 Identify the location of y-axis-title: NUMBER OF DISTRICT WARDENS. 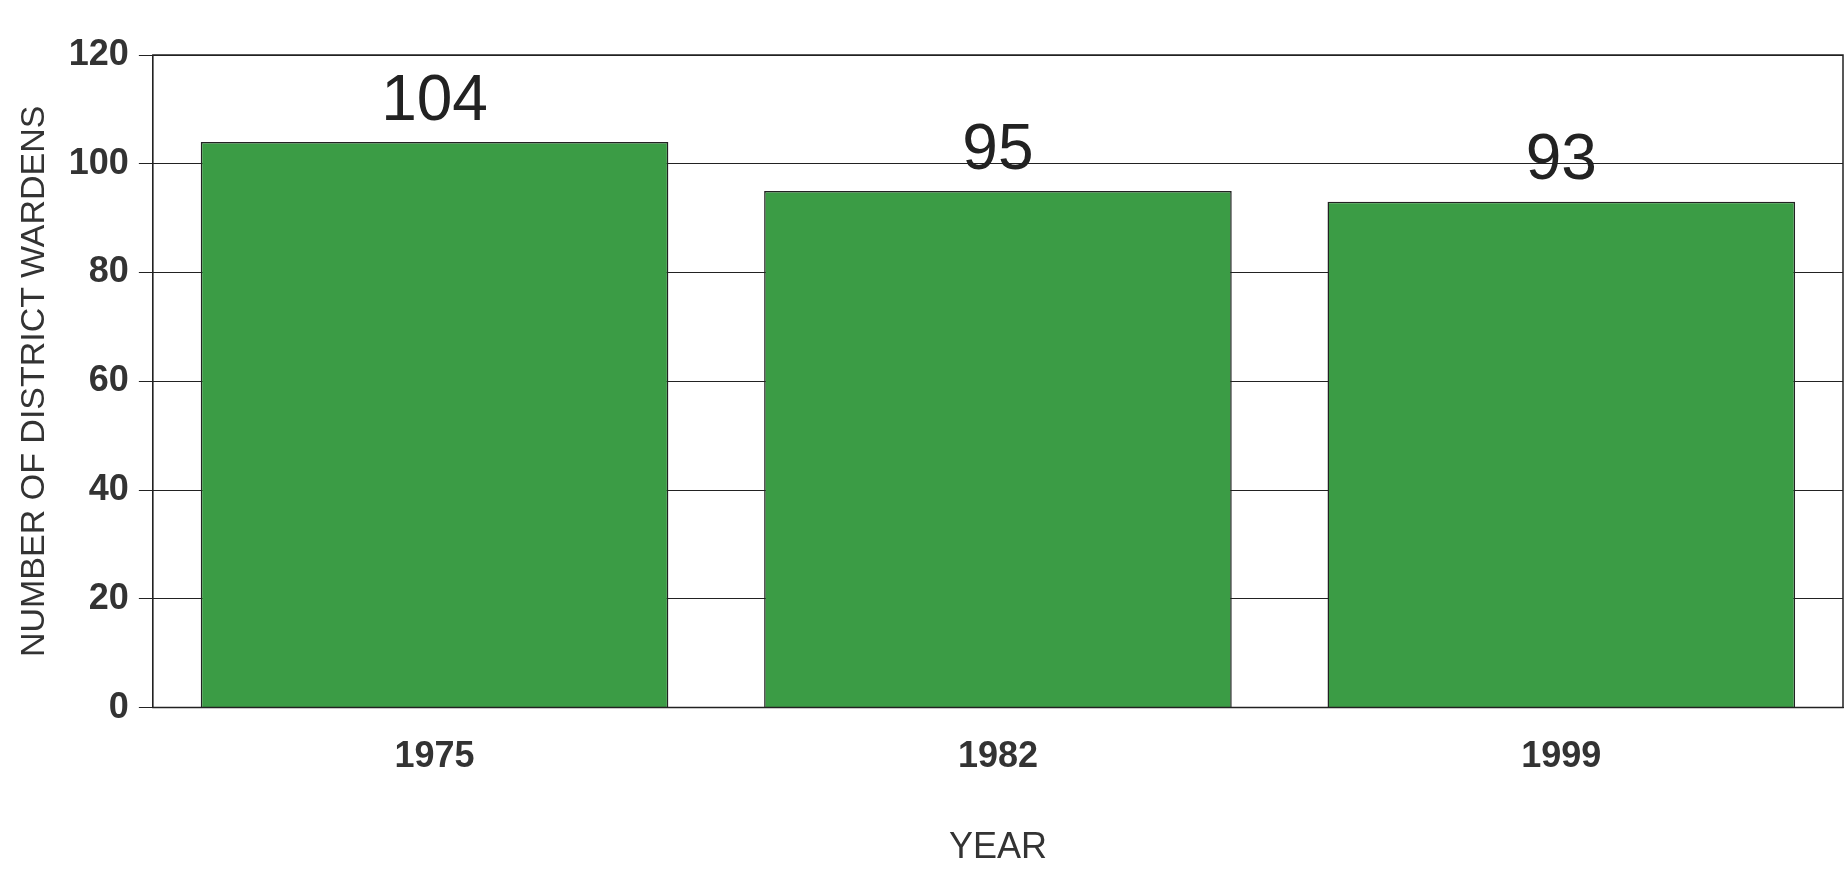
(31, 381).